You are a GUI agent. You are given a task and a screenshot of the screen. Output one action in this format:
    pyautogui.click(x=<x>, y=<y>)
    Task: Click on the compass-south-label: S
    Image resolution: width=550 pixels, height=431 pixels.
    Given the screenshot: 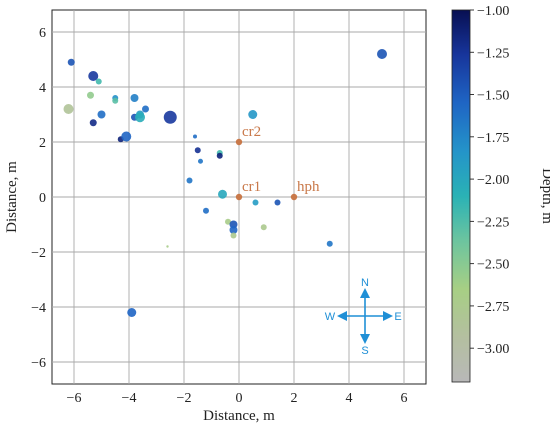 What is the action you would take?
    pyautogui.click(x=364, y=351)
    